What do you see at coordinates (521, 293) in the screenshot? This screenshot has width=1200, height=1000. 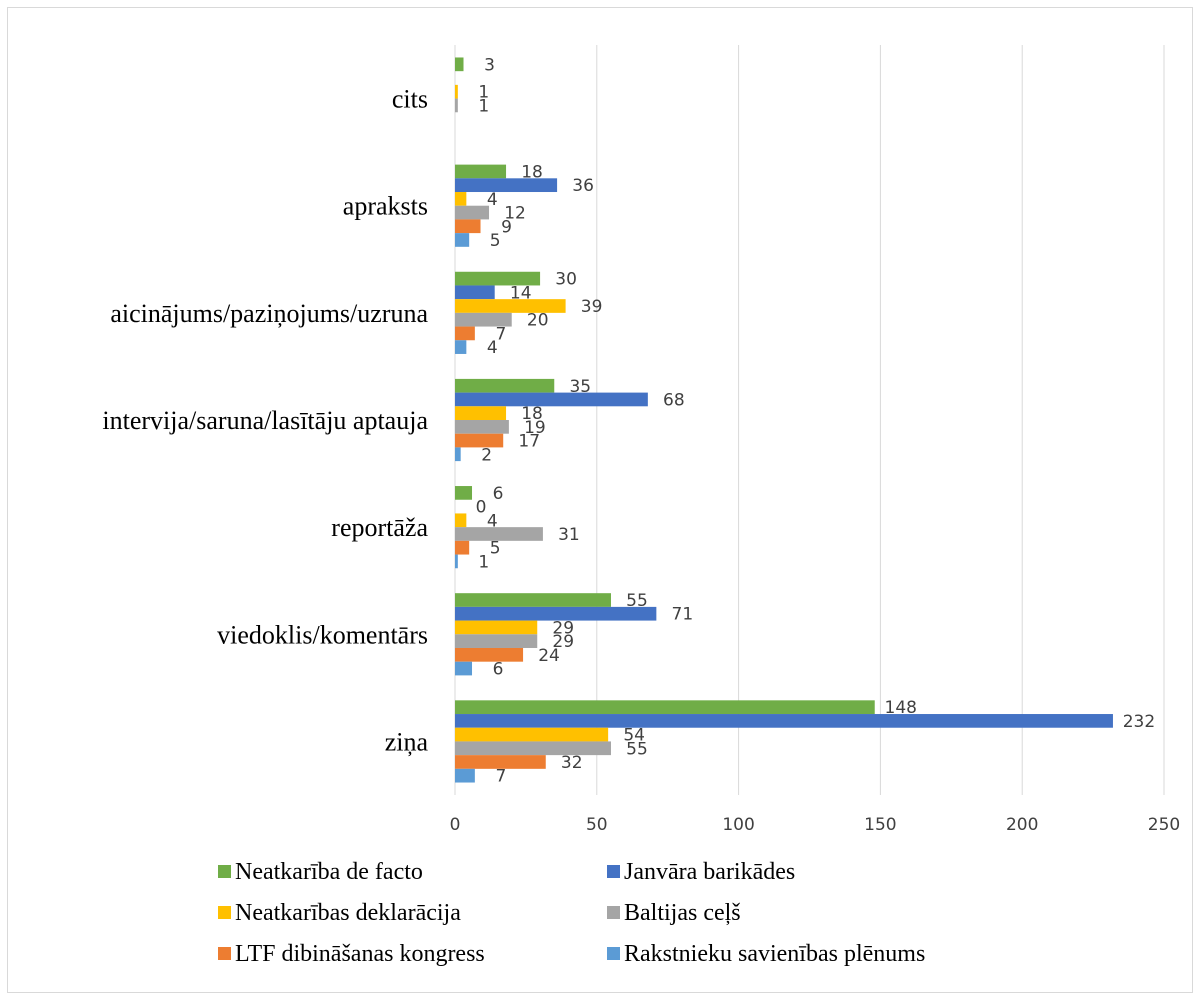 I see `data-label: 14` at bounding box center [521, 293].